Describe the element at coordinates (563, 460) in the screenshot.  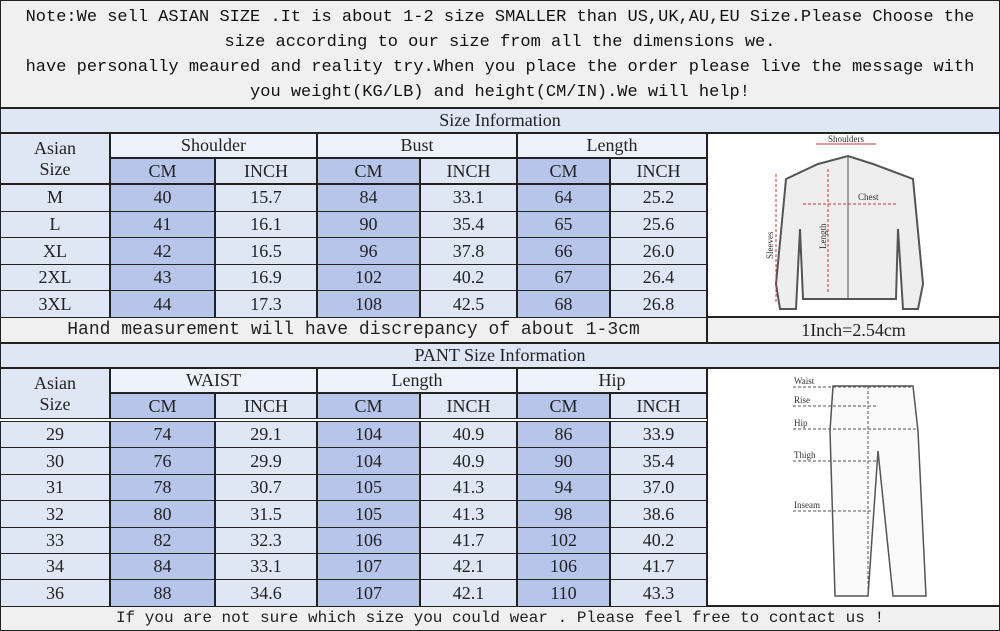
I see `table-cell-text: 90` at that location.